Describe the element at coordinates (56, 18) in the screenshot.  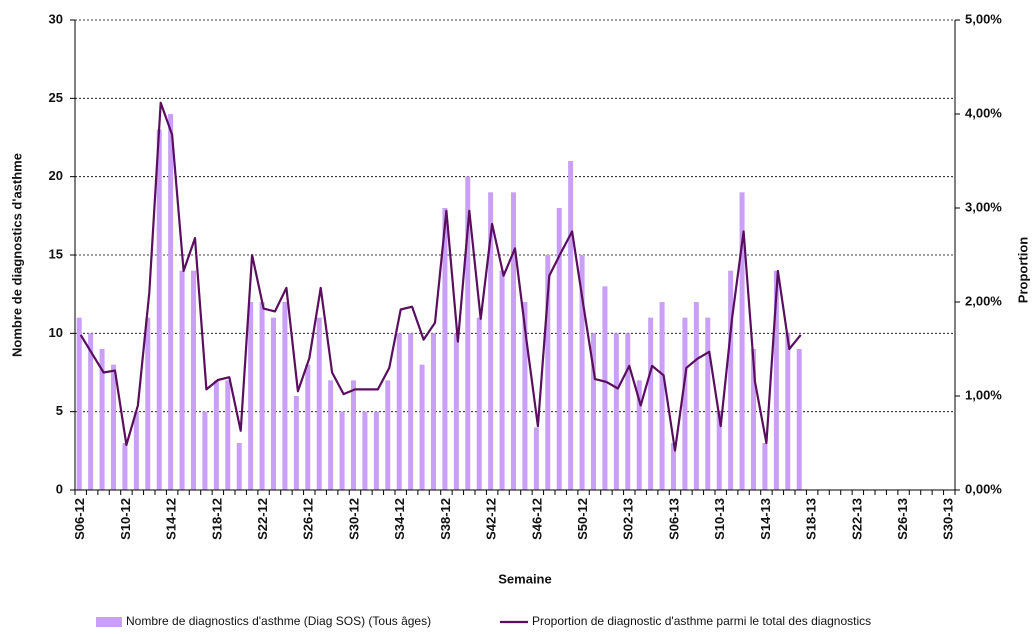
I see `y-tick-label: 30` at that location.